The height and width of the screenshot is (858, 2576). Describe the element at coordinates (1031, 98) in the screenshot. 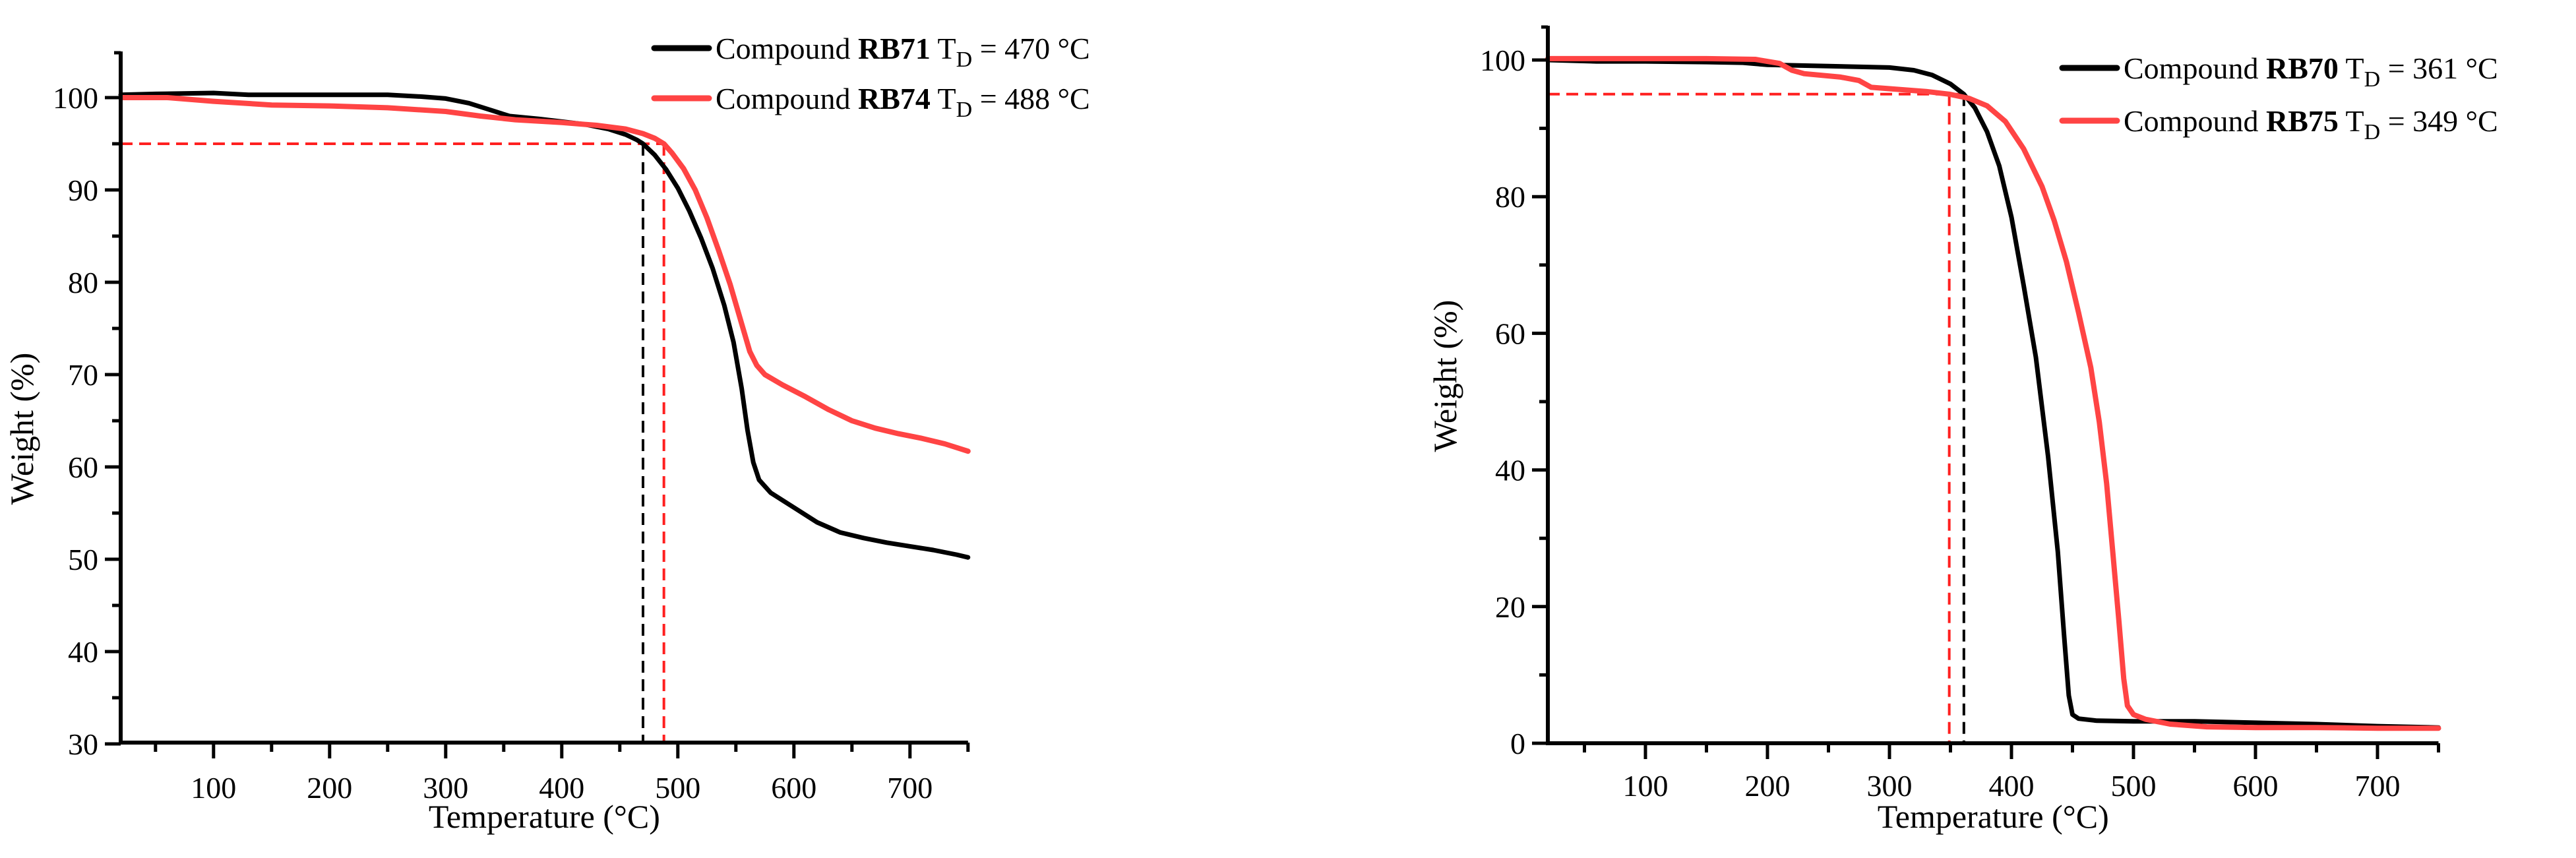

I see `legend-label-value: = 488 °C` at that location.